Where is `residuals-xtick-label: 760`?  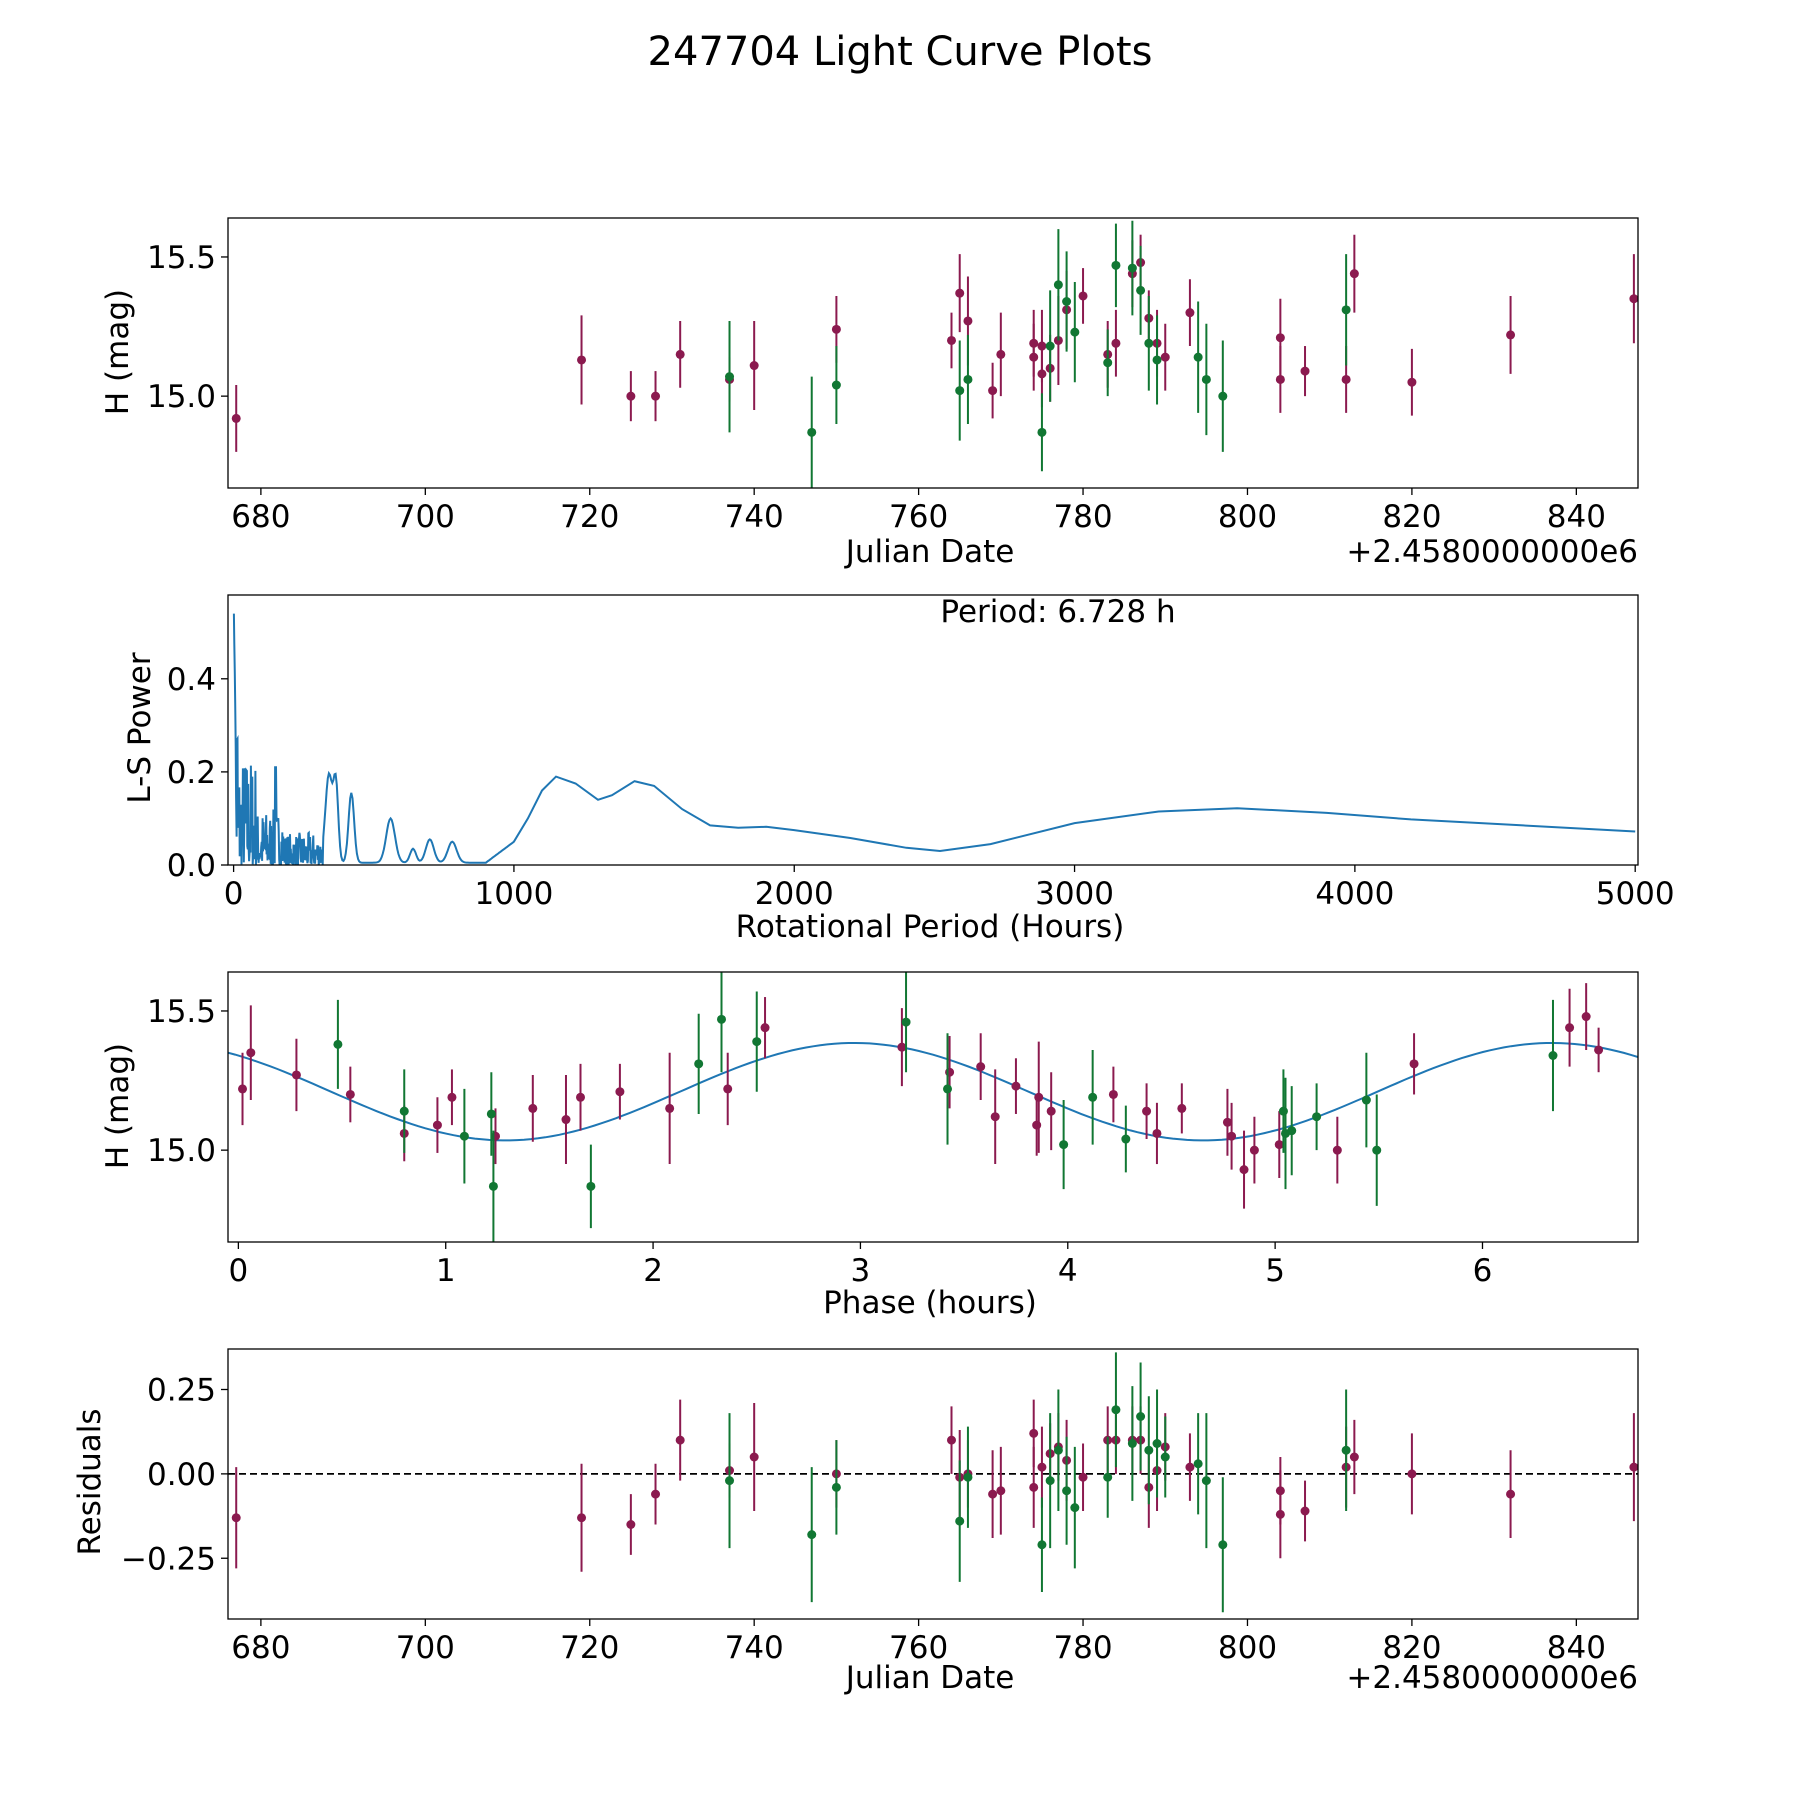
residuals-xtick-label: 760 is located at coordinates (918, 1648).